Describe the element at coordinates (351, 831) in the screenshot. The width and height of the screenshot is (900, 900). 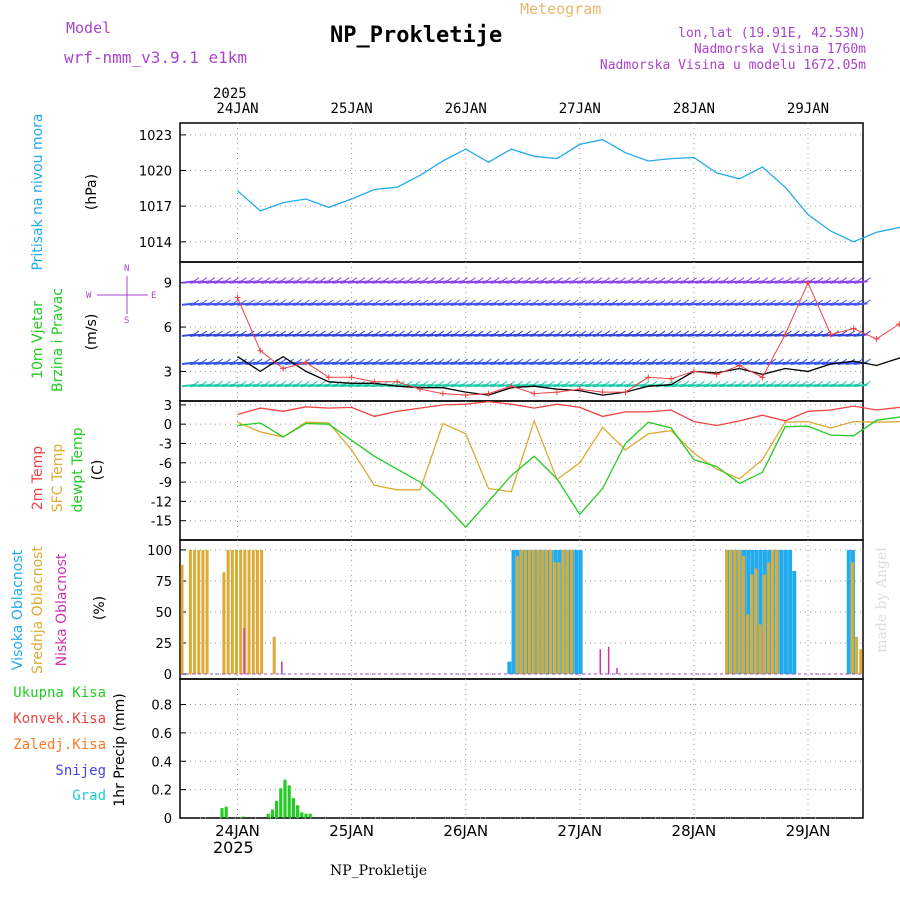
I see `bottom-day-label: 25JAN` at that location.